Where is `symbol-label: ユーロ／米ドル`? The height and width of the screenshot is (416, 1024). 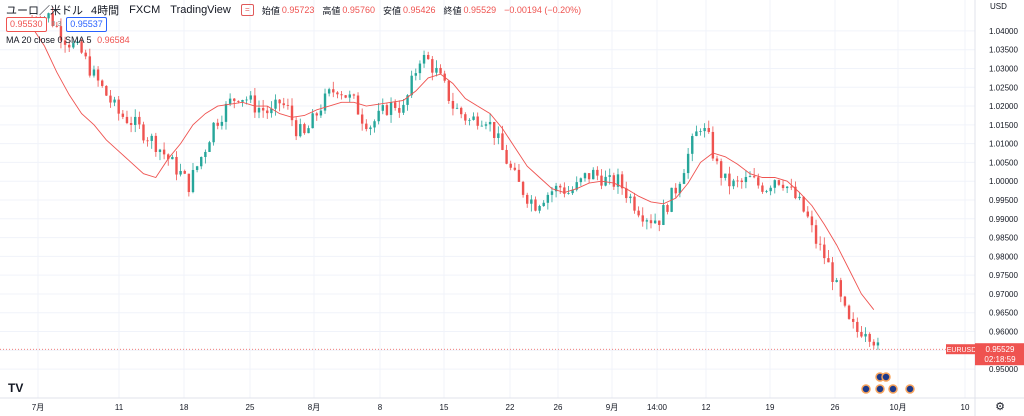
symbol-label: ユーロ／米ドル is located at coordinates (44, 11).